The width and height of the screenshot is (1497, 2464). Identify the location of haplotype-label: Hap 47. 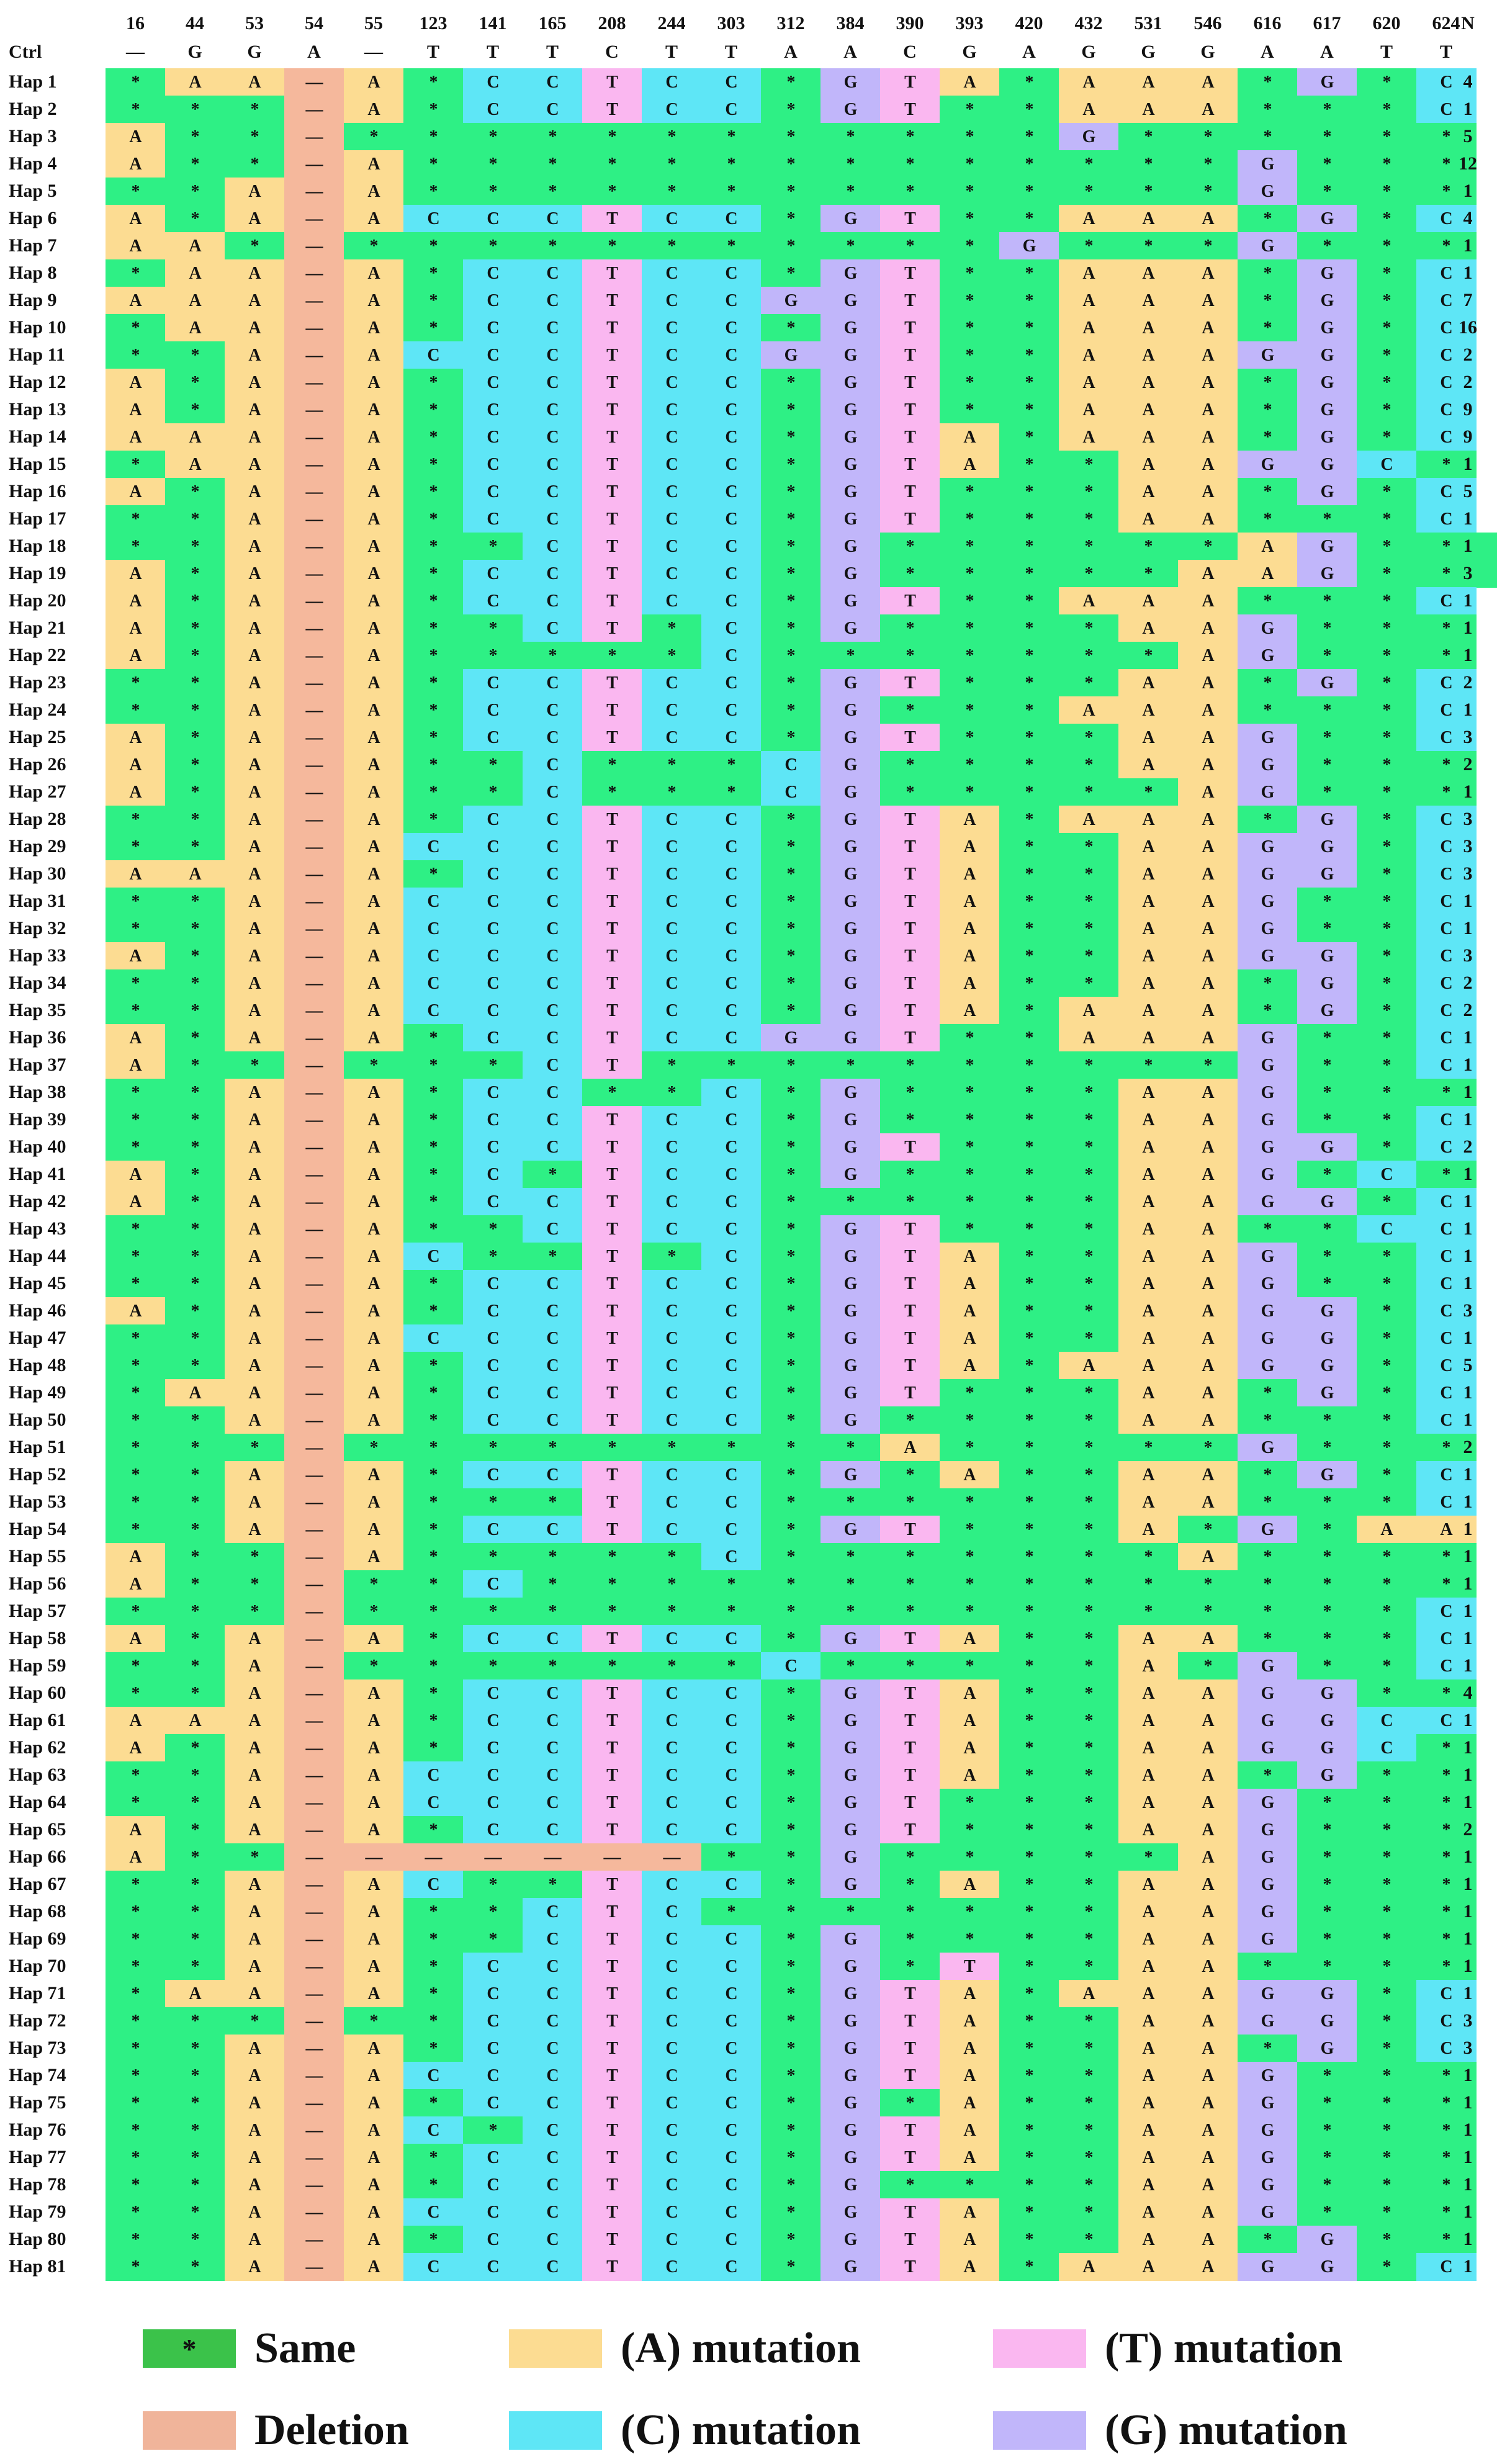
(38, 1338).